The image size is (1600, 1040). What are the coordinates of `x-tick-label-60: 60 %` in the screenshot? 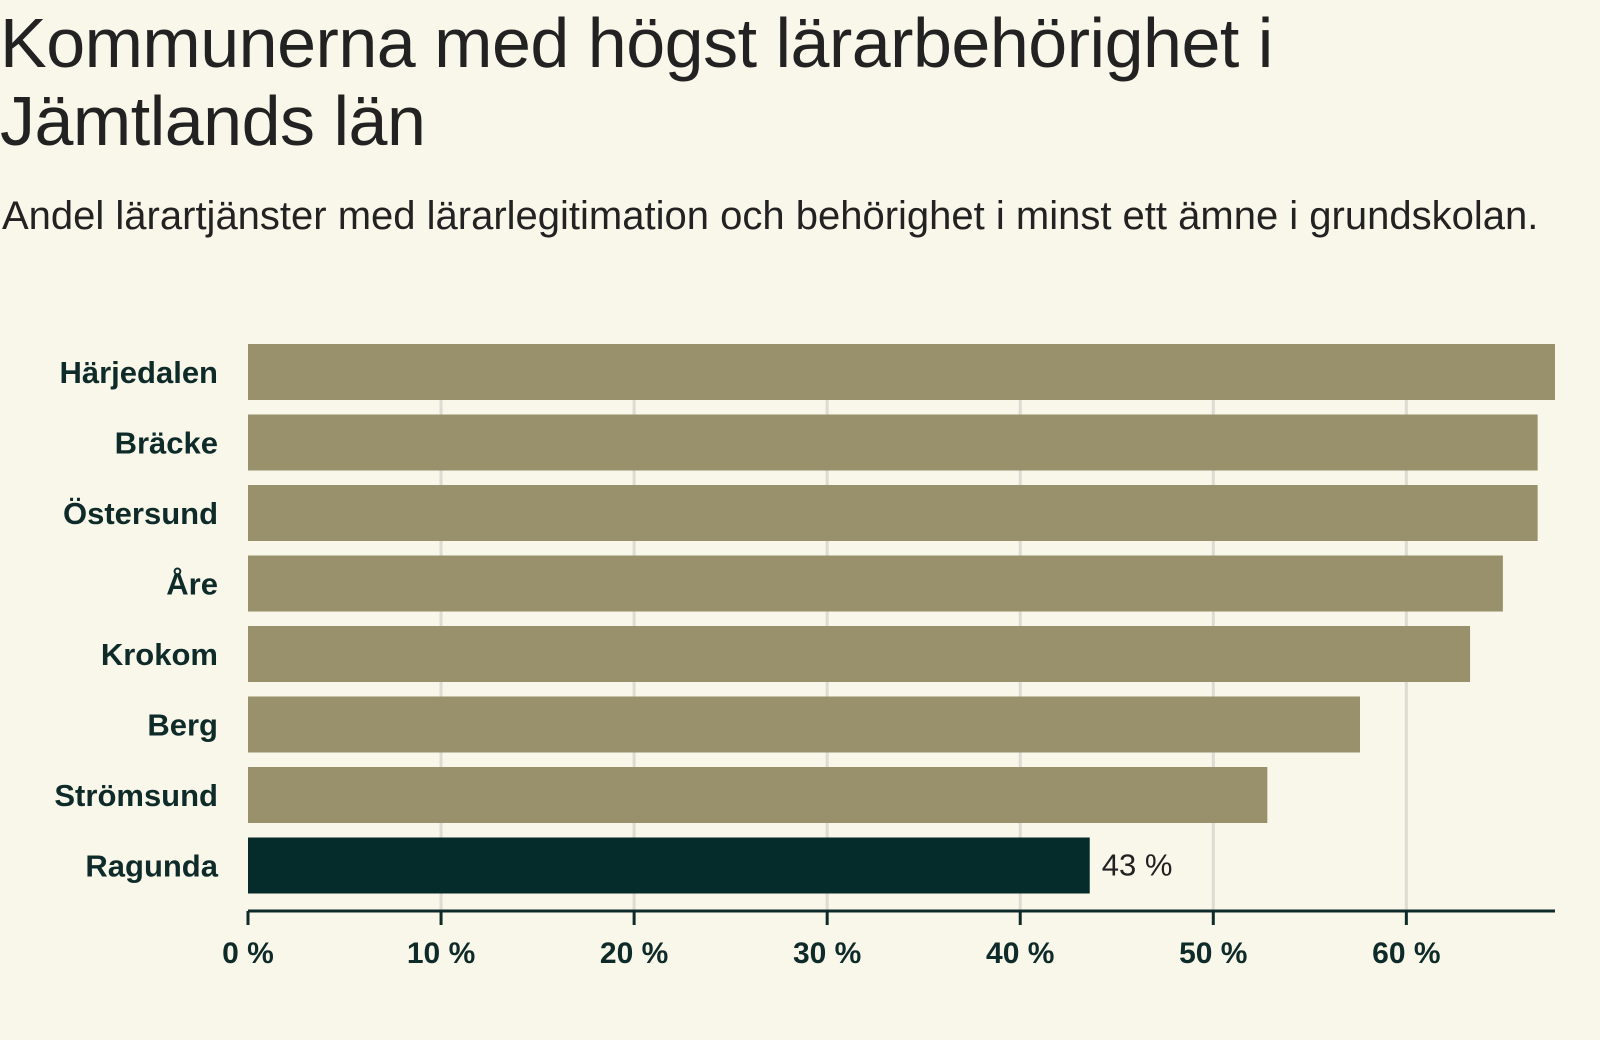 It's located at (1406, 953).